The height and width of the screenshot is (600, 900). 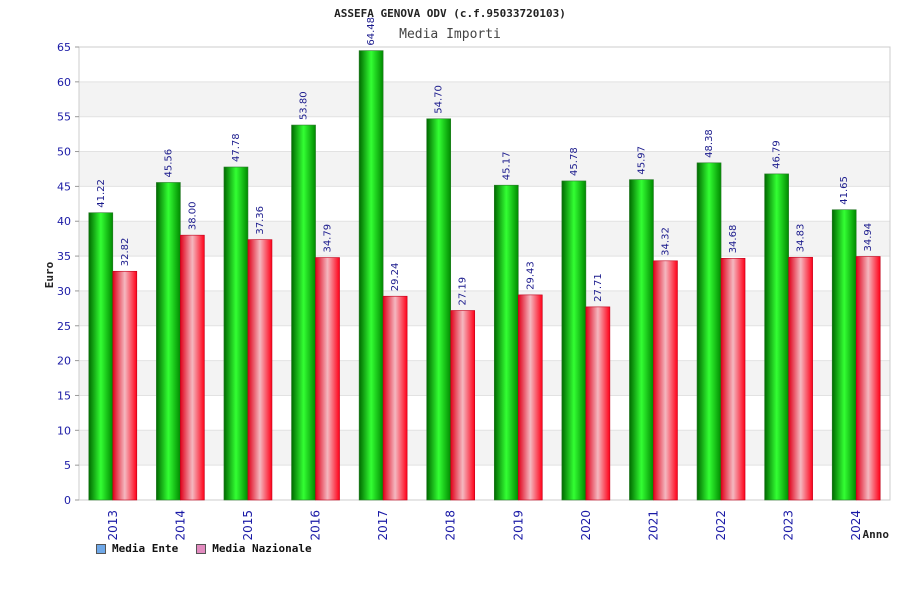 I want to click on bar-media-nazionale-2015, so click(x=260, y=370).